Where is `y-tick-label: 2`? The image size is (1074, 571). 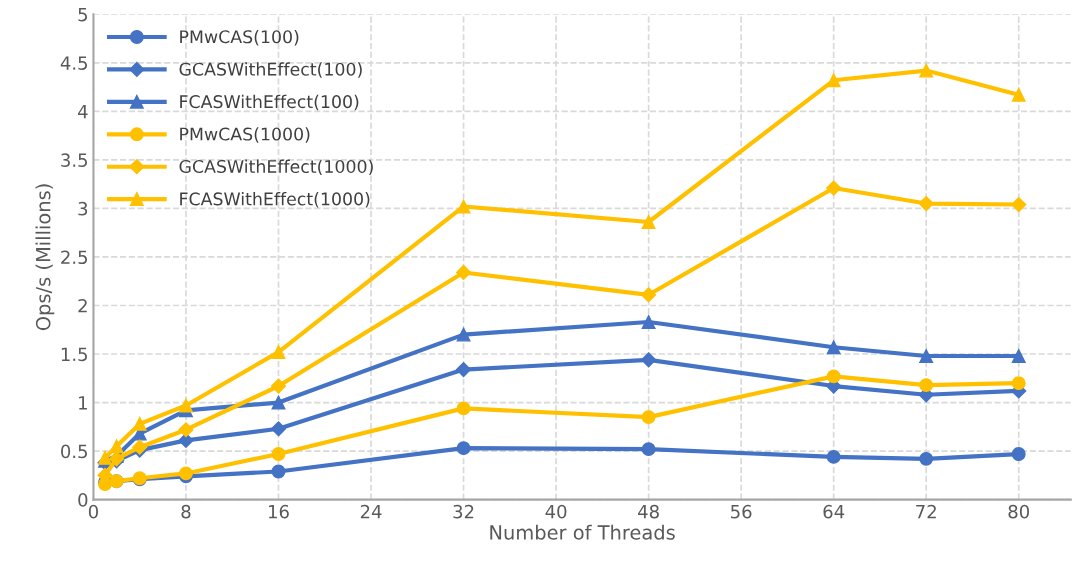 y-tick-label: 2 is located at coordinates (82, 305).